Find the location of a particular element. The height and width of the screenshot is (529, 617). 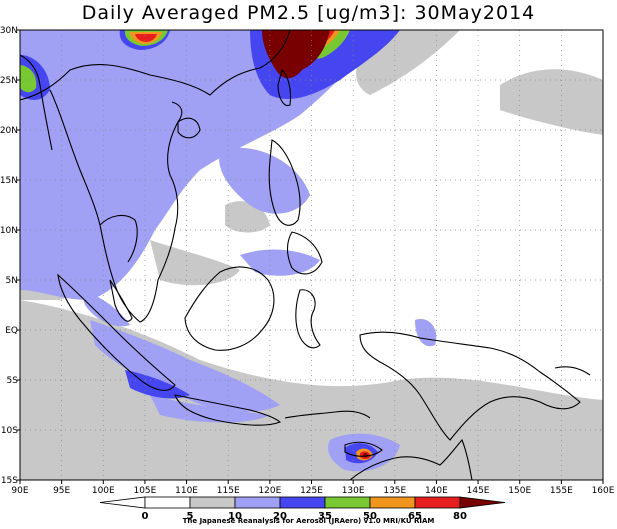

lon-tick-label: 90E is located at coordinates (19, 491).